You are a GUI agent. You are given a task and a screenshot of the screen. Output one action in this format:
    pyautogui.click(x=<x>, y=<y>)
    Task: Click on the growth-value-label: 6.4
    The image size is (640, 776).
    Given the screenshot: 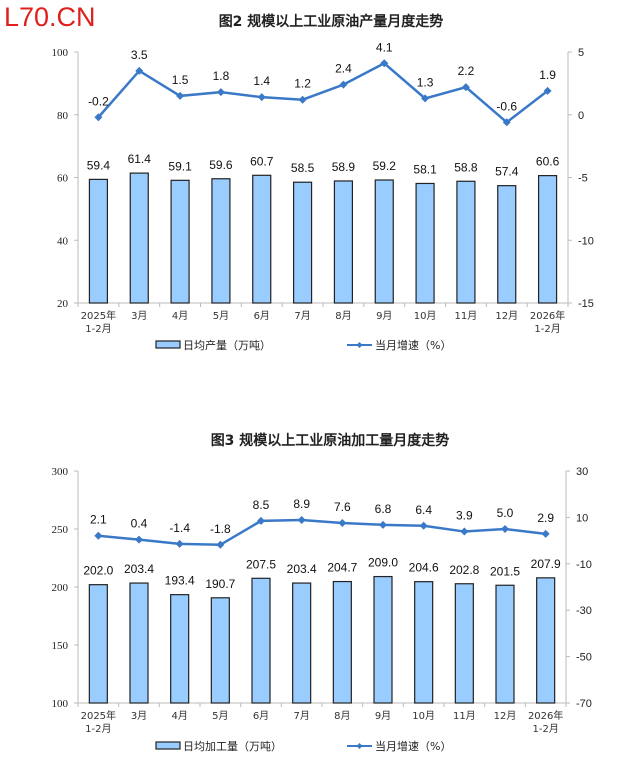 What is the action you would take?
    pyautogui.click(x=423, y=510)
    